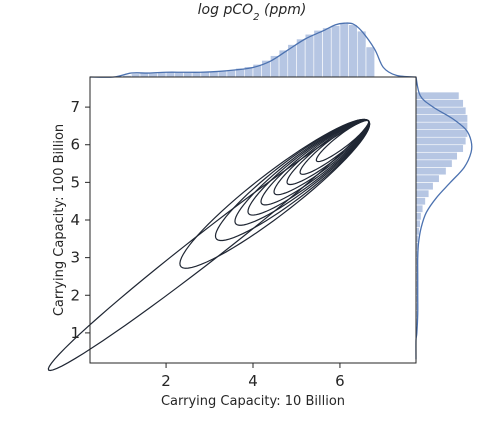 The height and width of the screenshot is (432, 504). What do you see at coordinates (253, 381) in the screenshot?
I see `x-tick-label: 4` at bounding box center [253, 381].